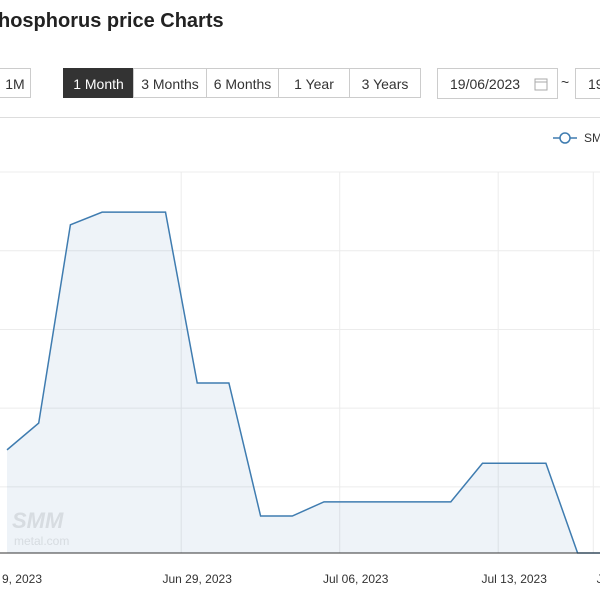  Describe the element at coordinates (242, 83) in the screenshot. I see `range-button: 6 Months` at that location.